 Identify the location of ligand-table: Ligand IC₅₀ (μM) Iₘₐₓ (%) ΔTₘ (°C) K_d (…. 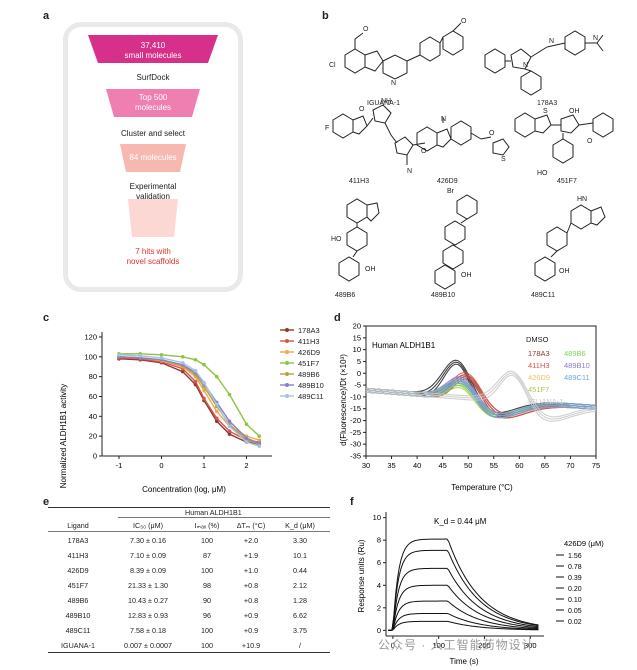
(186, 585).